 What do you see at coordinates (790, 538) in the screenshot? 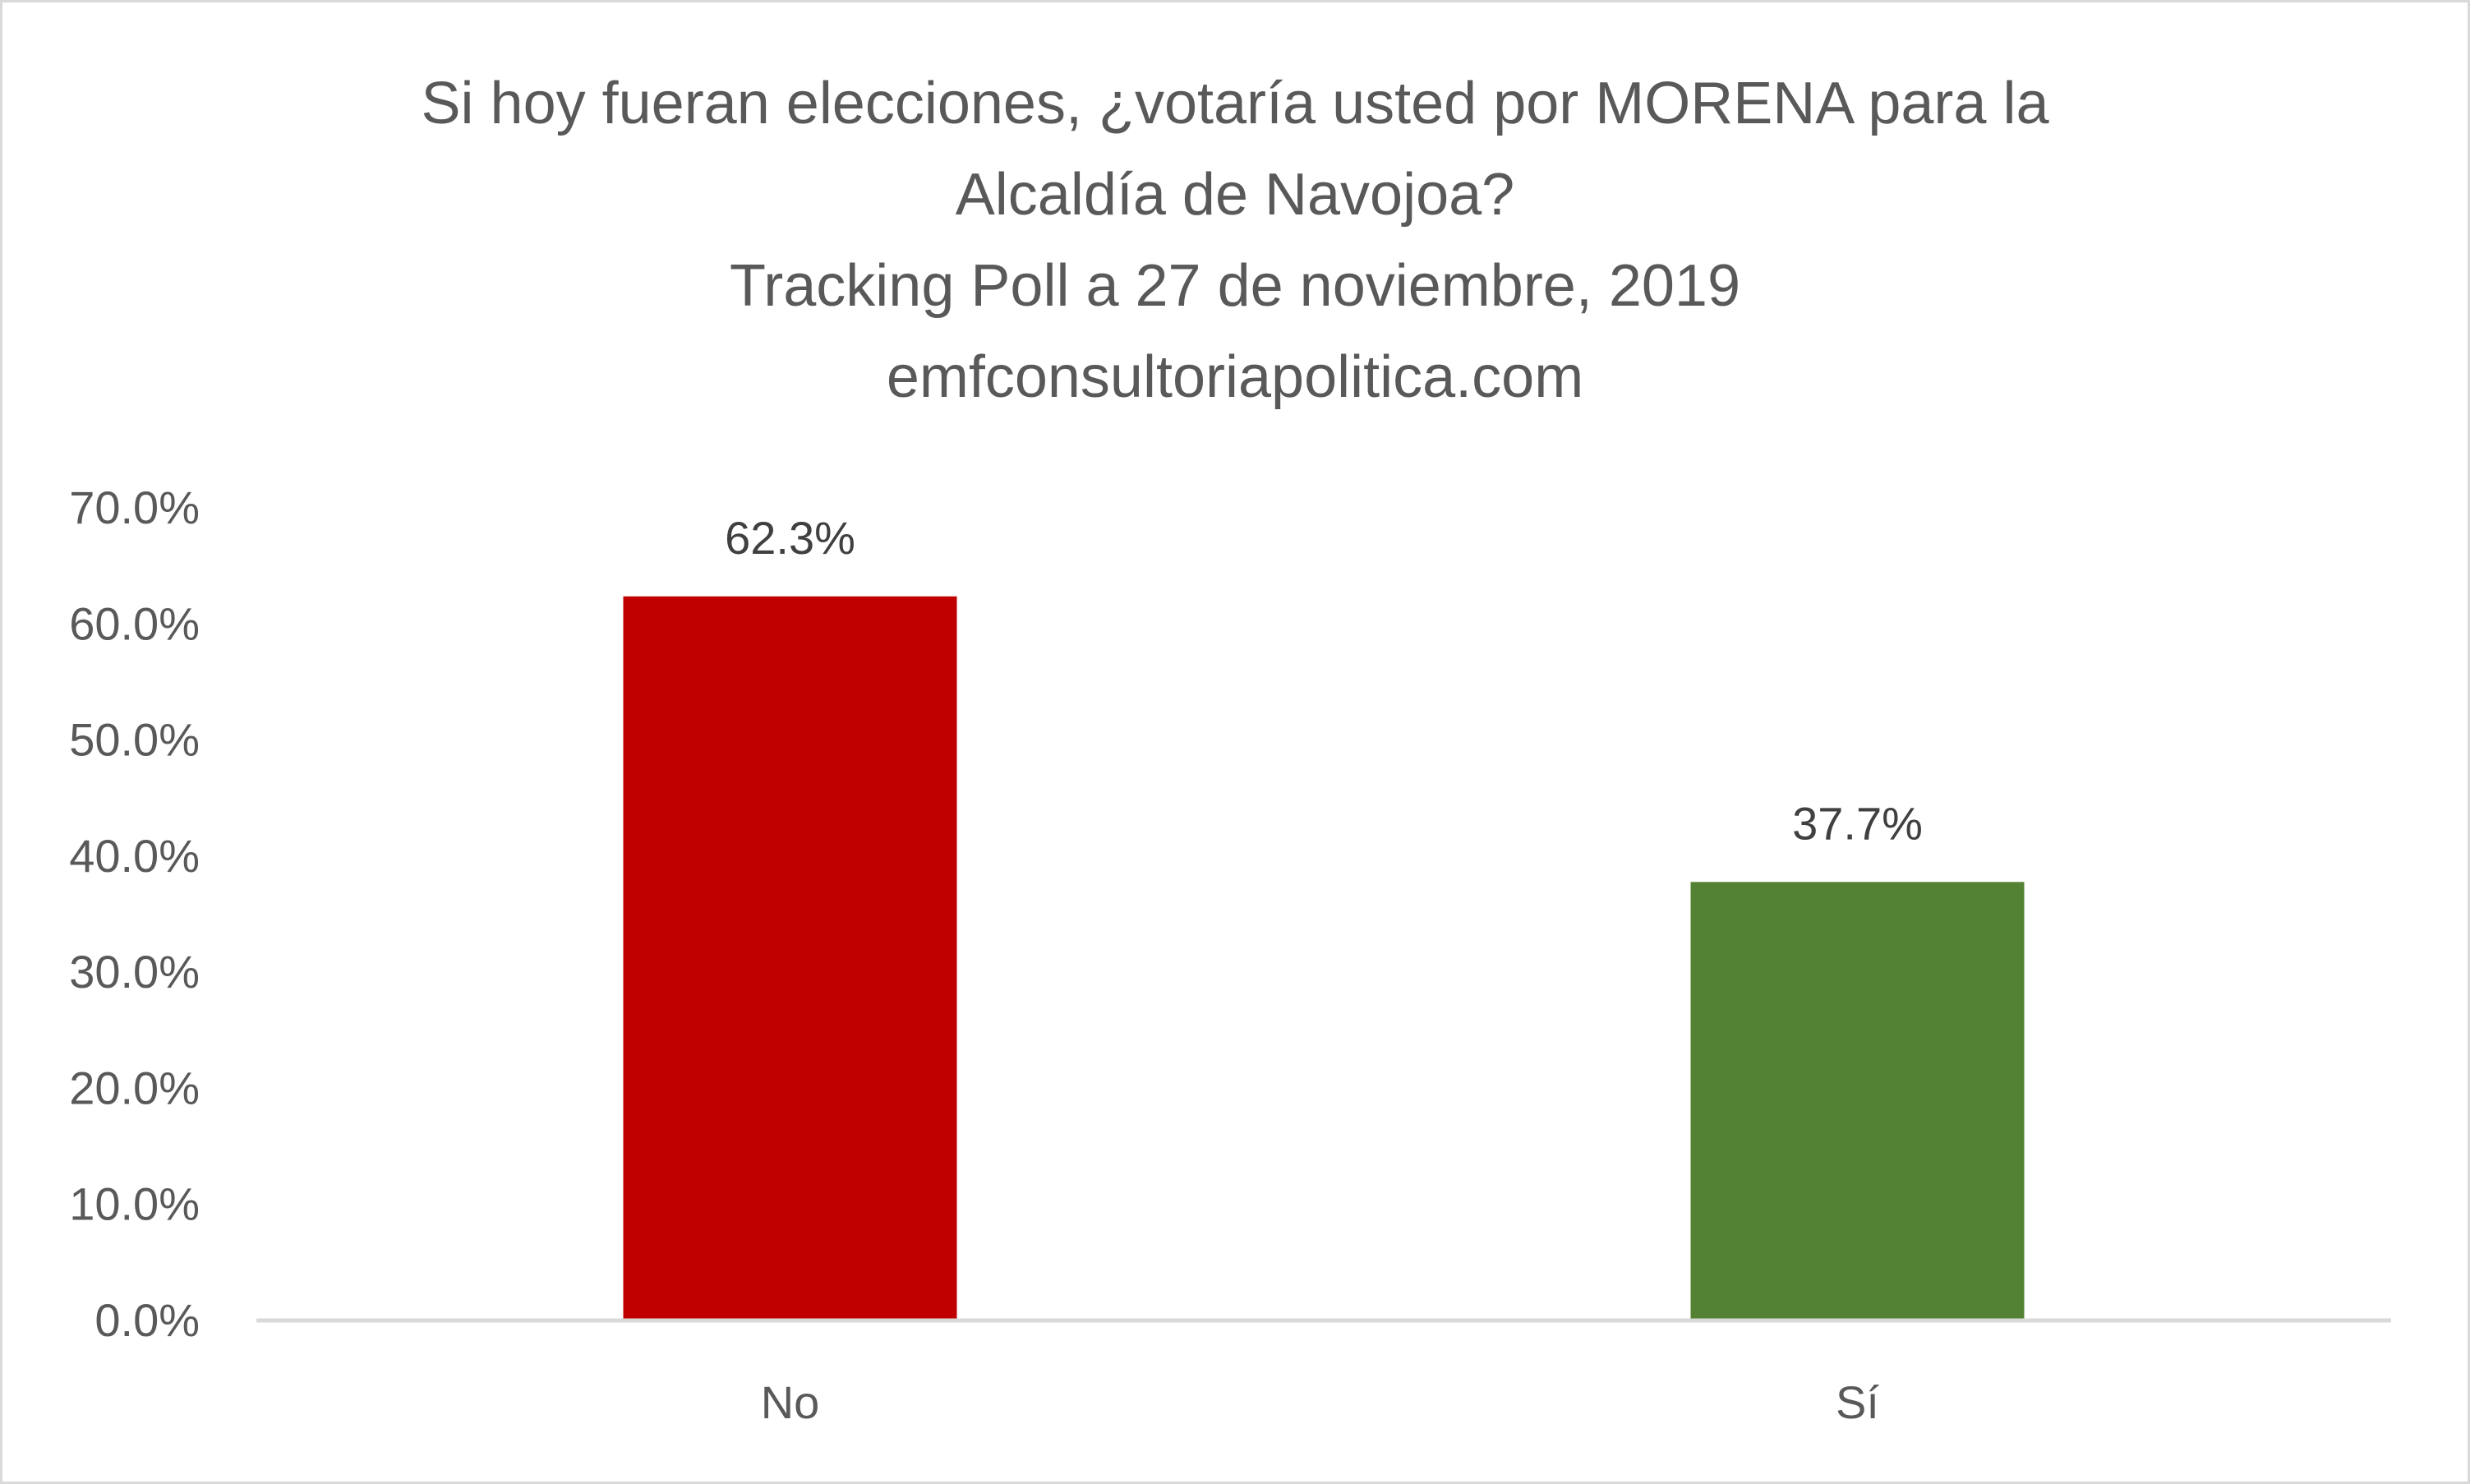
I see `data-label: 62.3%` at bounding box center [790, 538].